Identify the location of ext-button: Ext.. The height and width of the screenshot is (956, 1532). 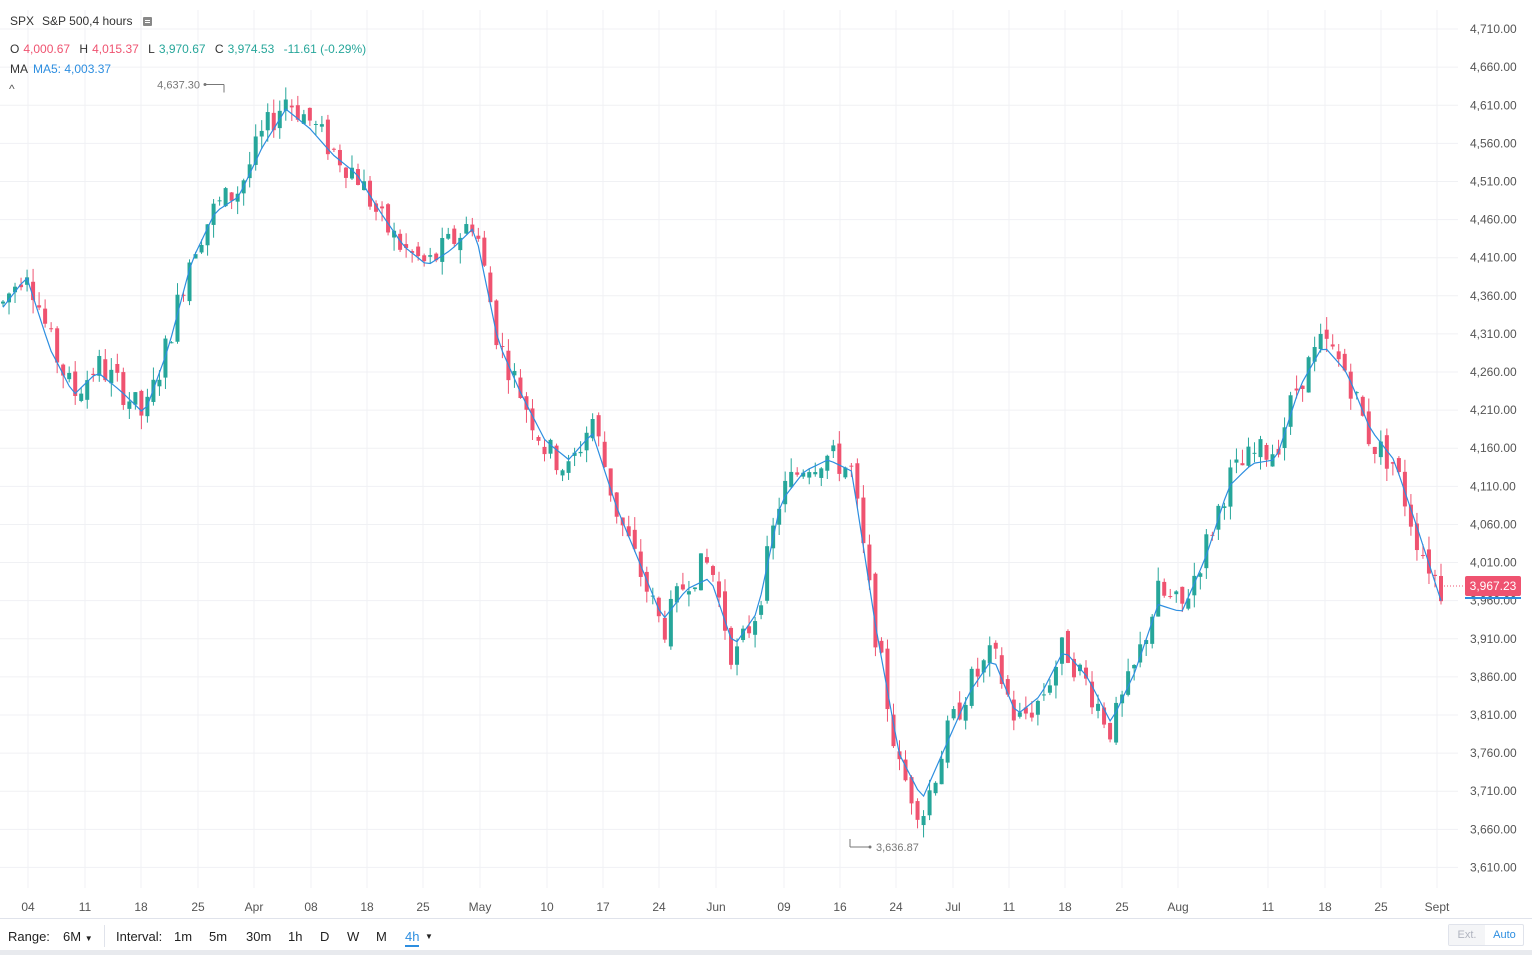
(1467, 935).